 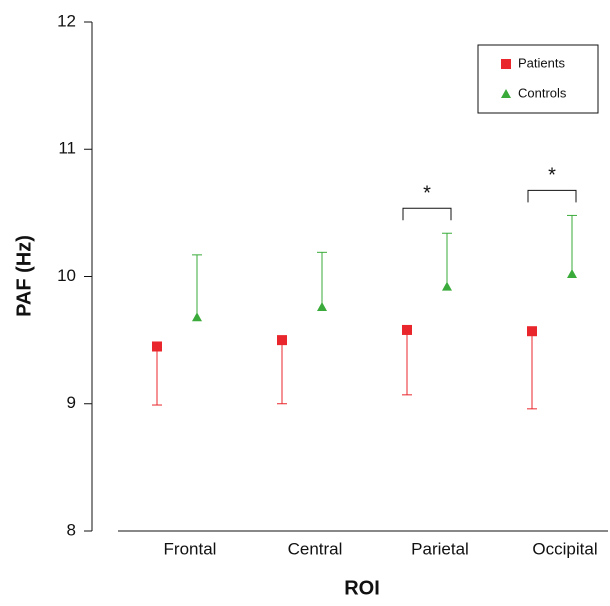 What do you see at coordinates (315, 548) in the screenshot?
I see `x-tick-label: Central` at bounding box center [315, 548].